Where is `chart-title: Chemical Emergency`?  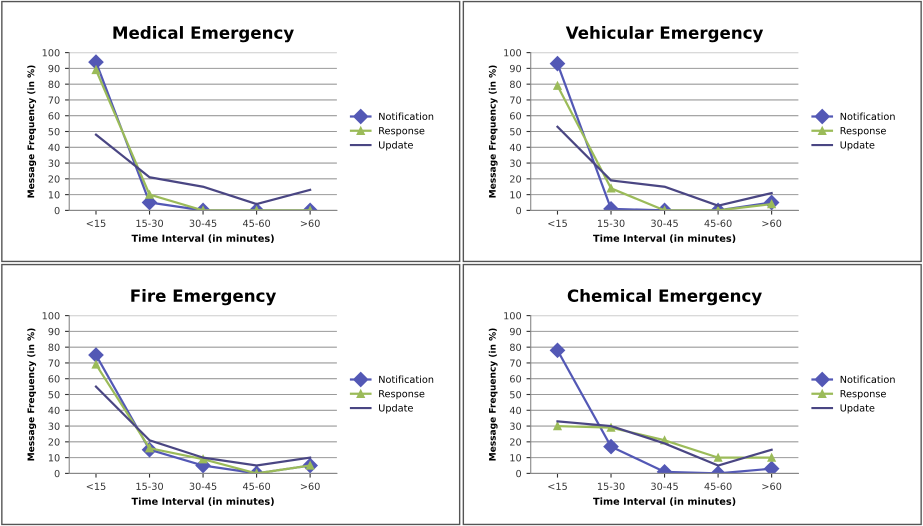
chart-title: Chemical Emergency is located at coordinates (665, 297).